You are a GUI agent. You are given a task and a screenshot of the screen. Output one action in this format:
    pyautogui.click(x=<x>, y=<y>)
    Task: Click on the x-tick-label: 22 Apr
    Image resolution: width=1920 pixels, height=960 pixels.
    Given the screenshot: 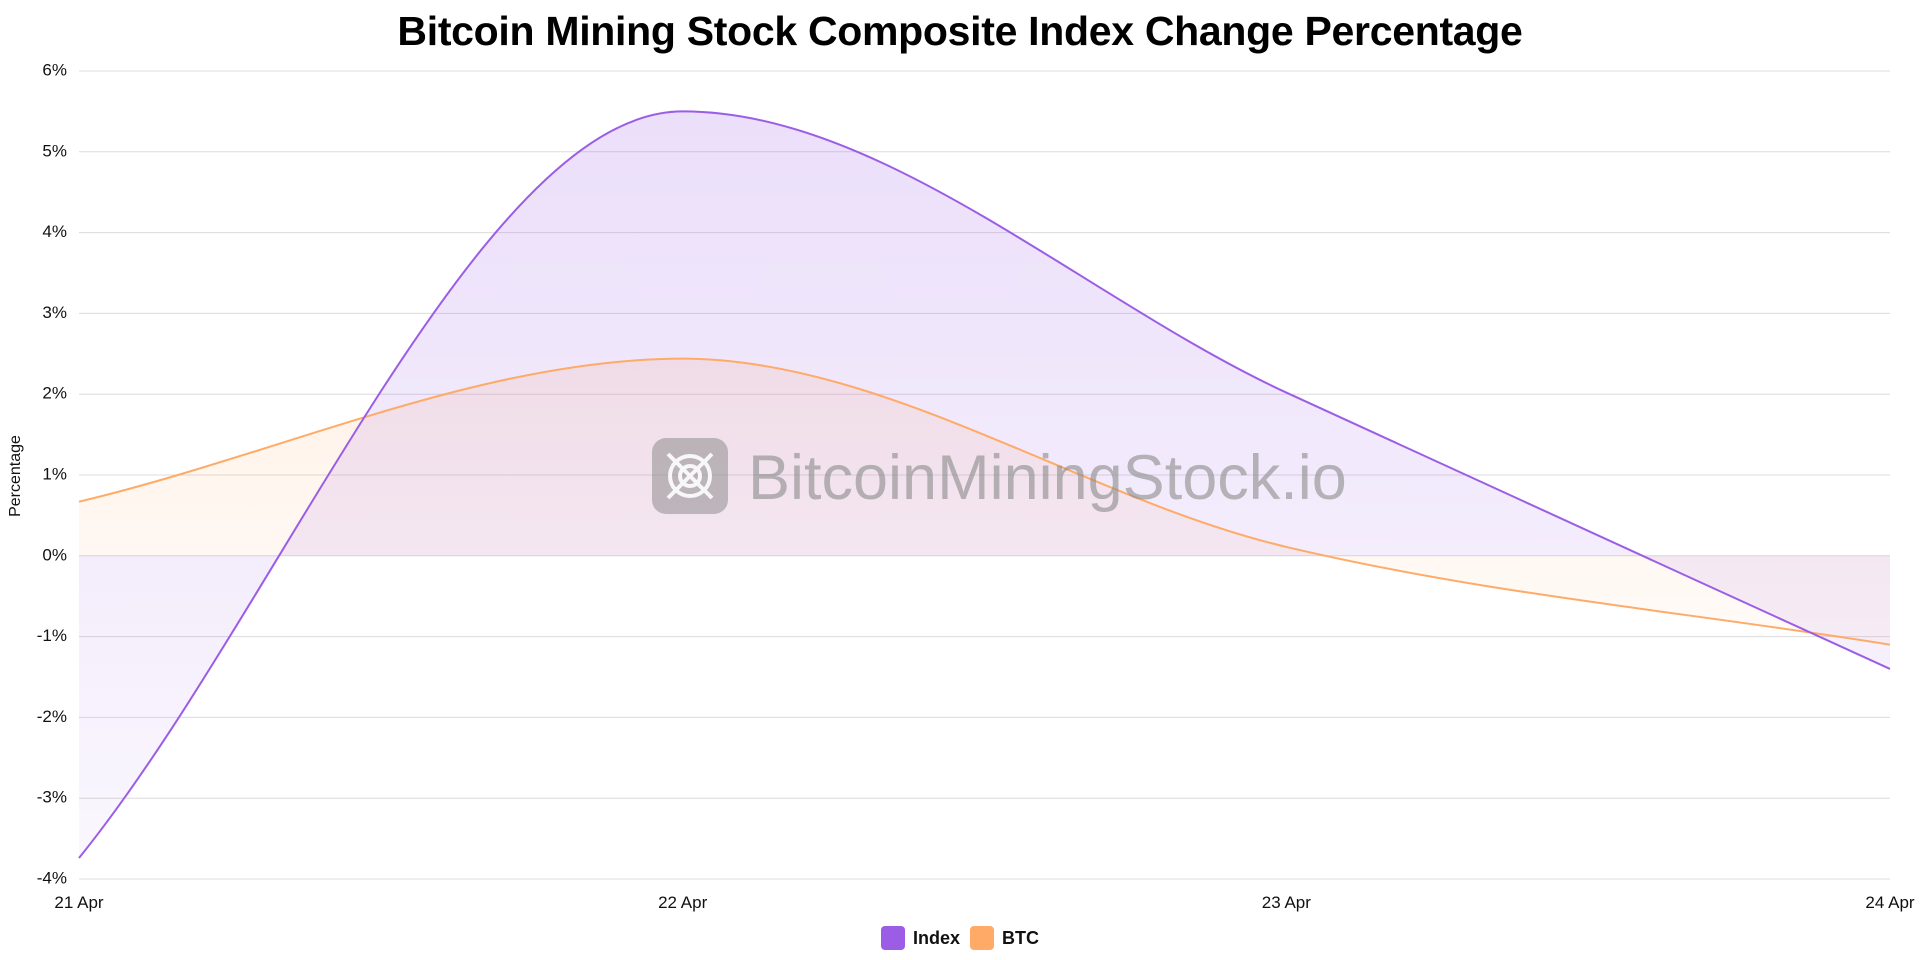 What is the action you would take?
    pyautogui.click(x=682, y=902)
    